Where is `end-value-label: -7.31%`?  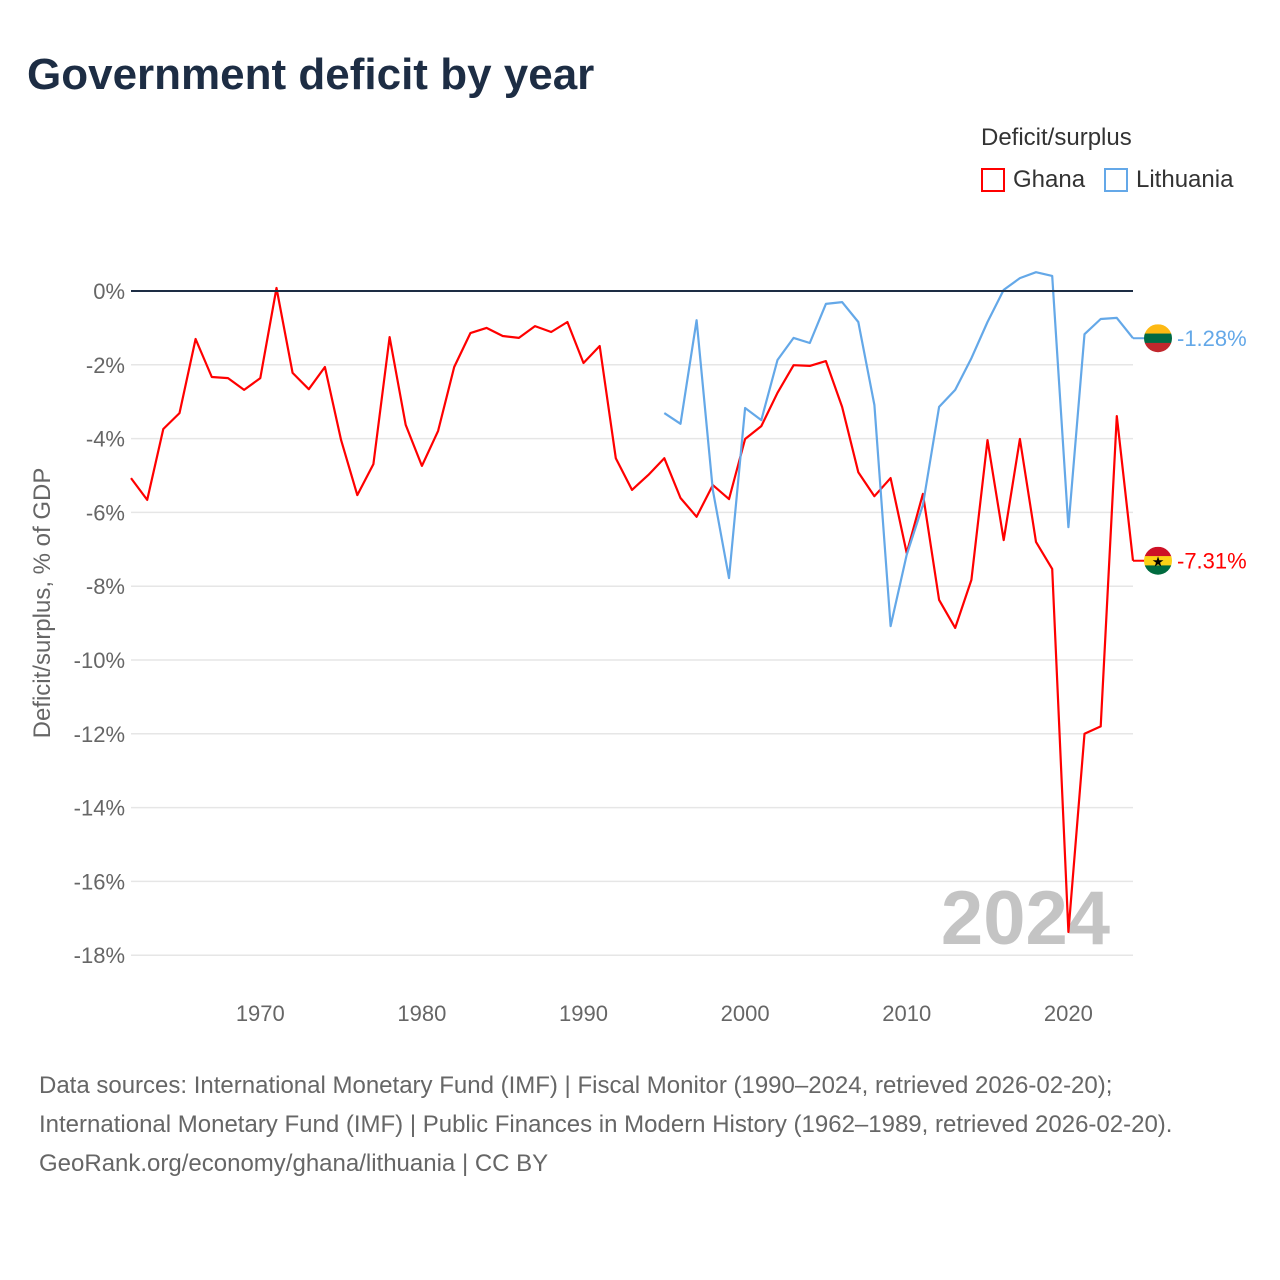 end-value-label: -7.31% is located at coordinates (1212, 561).